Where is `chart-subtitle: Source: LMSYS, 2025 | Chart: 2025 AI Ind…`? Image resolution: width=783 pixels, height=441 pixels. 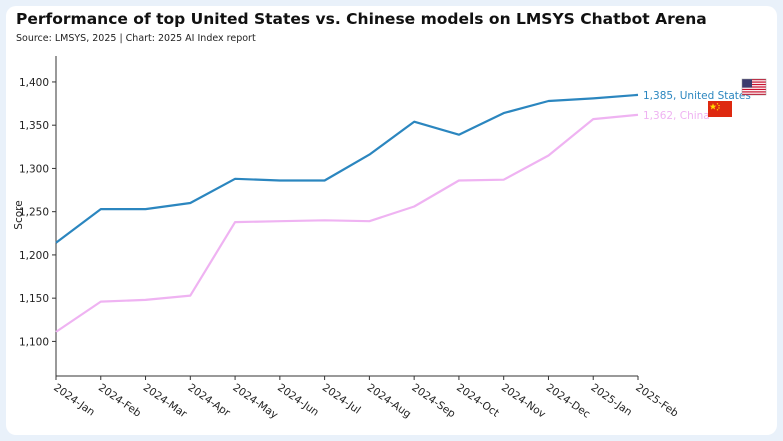
chart-subtitle: Source: LMSYS, 2025 | Chart: 2025 AI Ind… is located at coordinates (136, 38).